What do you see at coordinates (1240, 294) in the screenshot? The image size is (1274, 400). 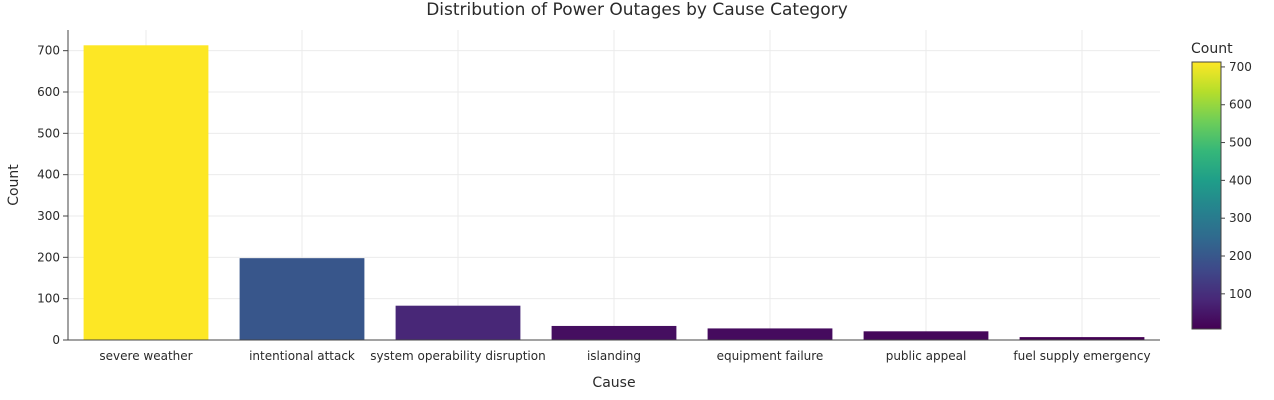 I see `colorbar-tick-label: 100` at bounding box center [1240, 294].